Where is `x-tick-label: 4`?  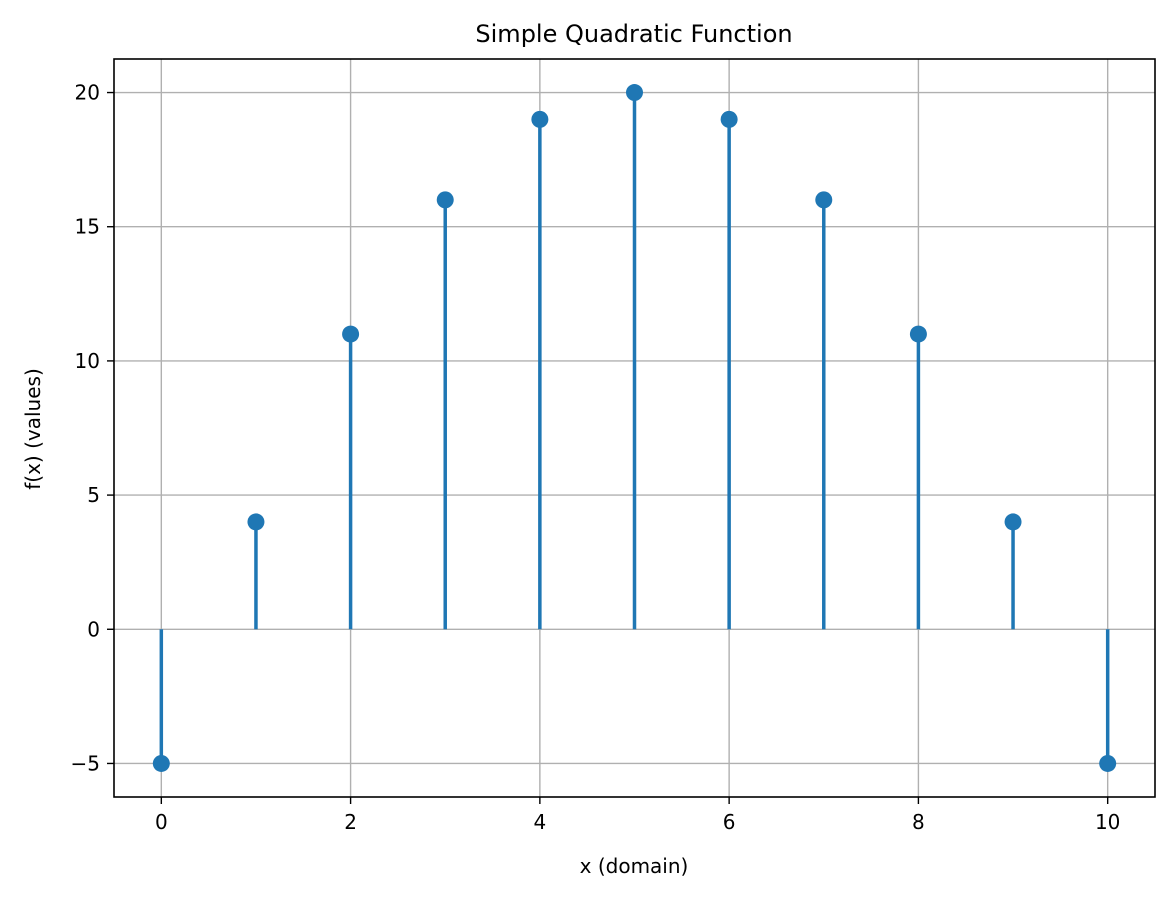
x-tick-label: 4 is located at coordinates (539, 822).